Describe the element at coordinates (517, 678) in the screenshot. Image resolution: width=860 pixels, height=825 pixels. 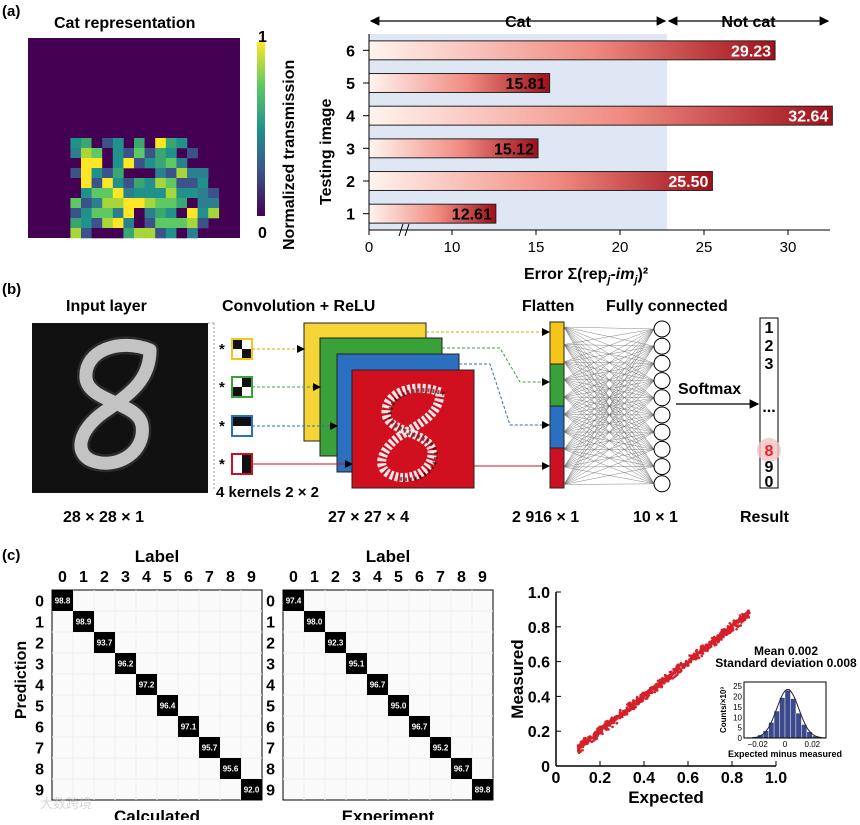
I see `scatter-y-label: Measured` at that location.